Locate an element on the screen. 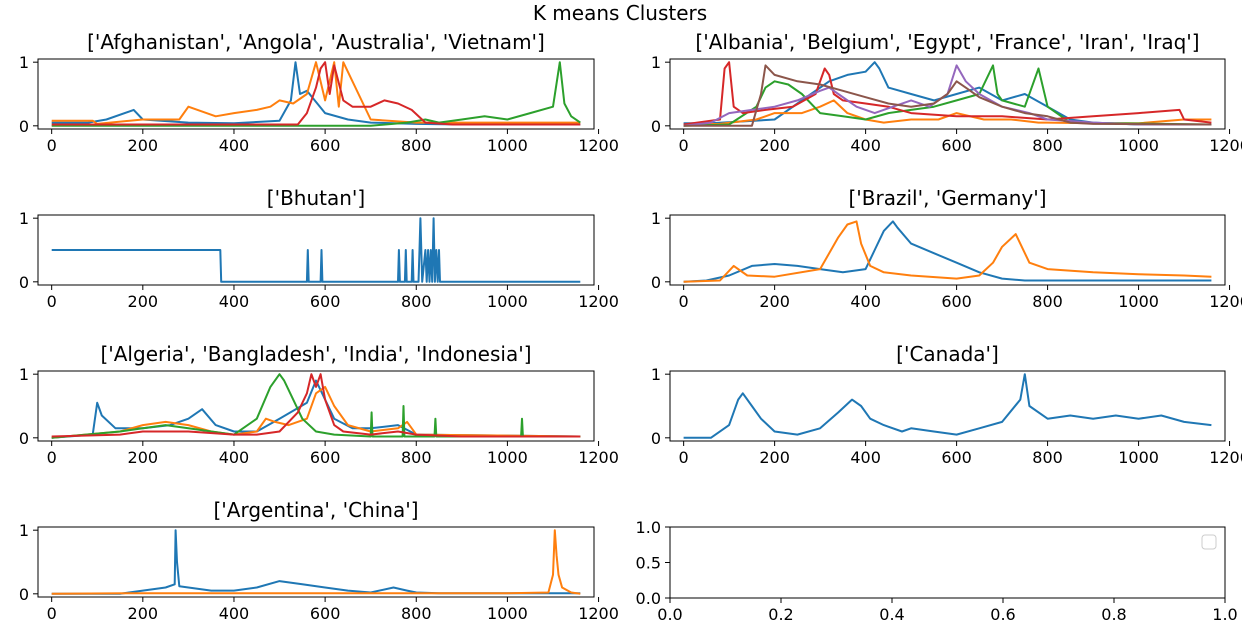 This screenshot has width=1242, height=632. subplot-3: ['Bhutan'] 0 200 400 600 800 1000 1200 0 1 is located at coordinates (319, 248).